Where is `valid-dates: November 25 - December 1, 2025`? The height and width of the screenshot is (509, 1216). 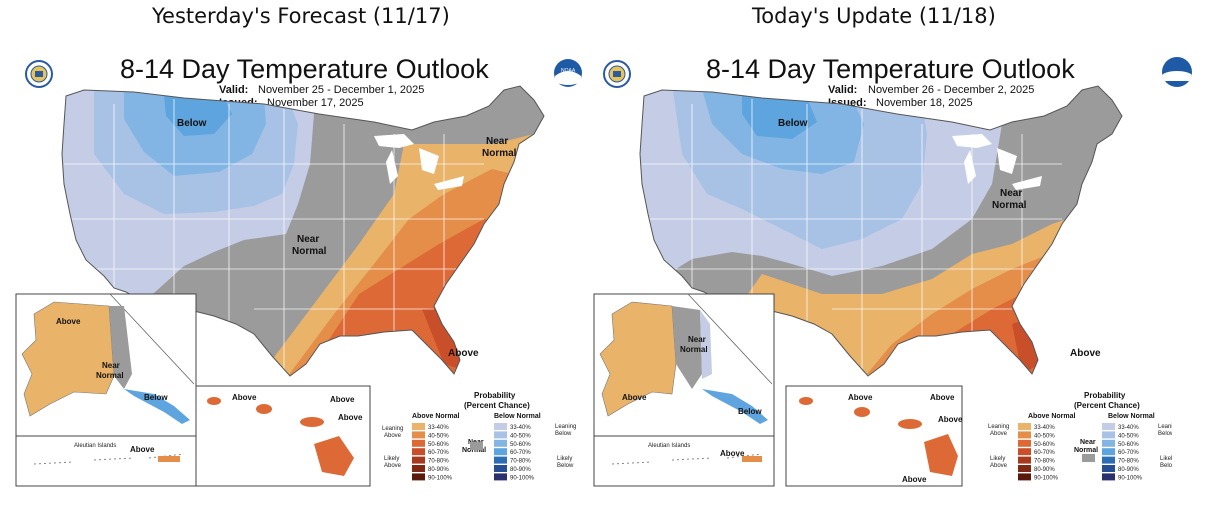
valid-dates: November 25 - December 1, 2025 is located at coordinates (341, 90).